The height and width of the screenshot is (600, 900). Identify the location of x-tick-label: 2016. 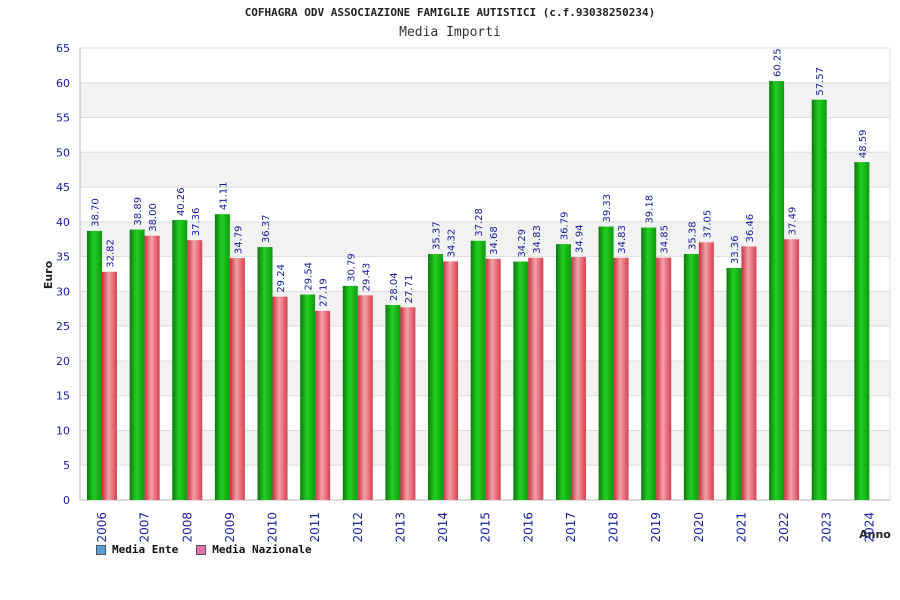
(528, 527).